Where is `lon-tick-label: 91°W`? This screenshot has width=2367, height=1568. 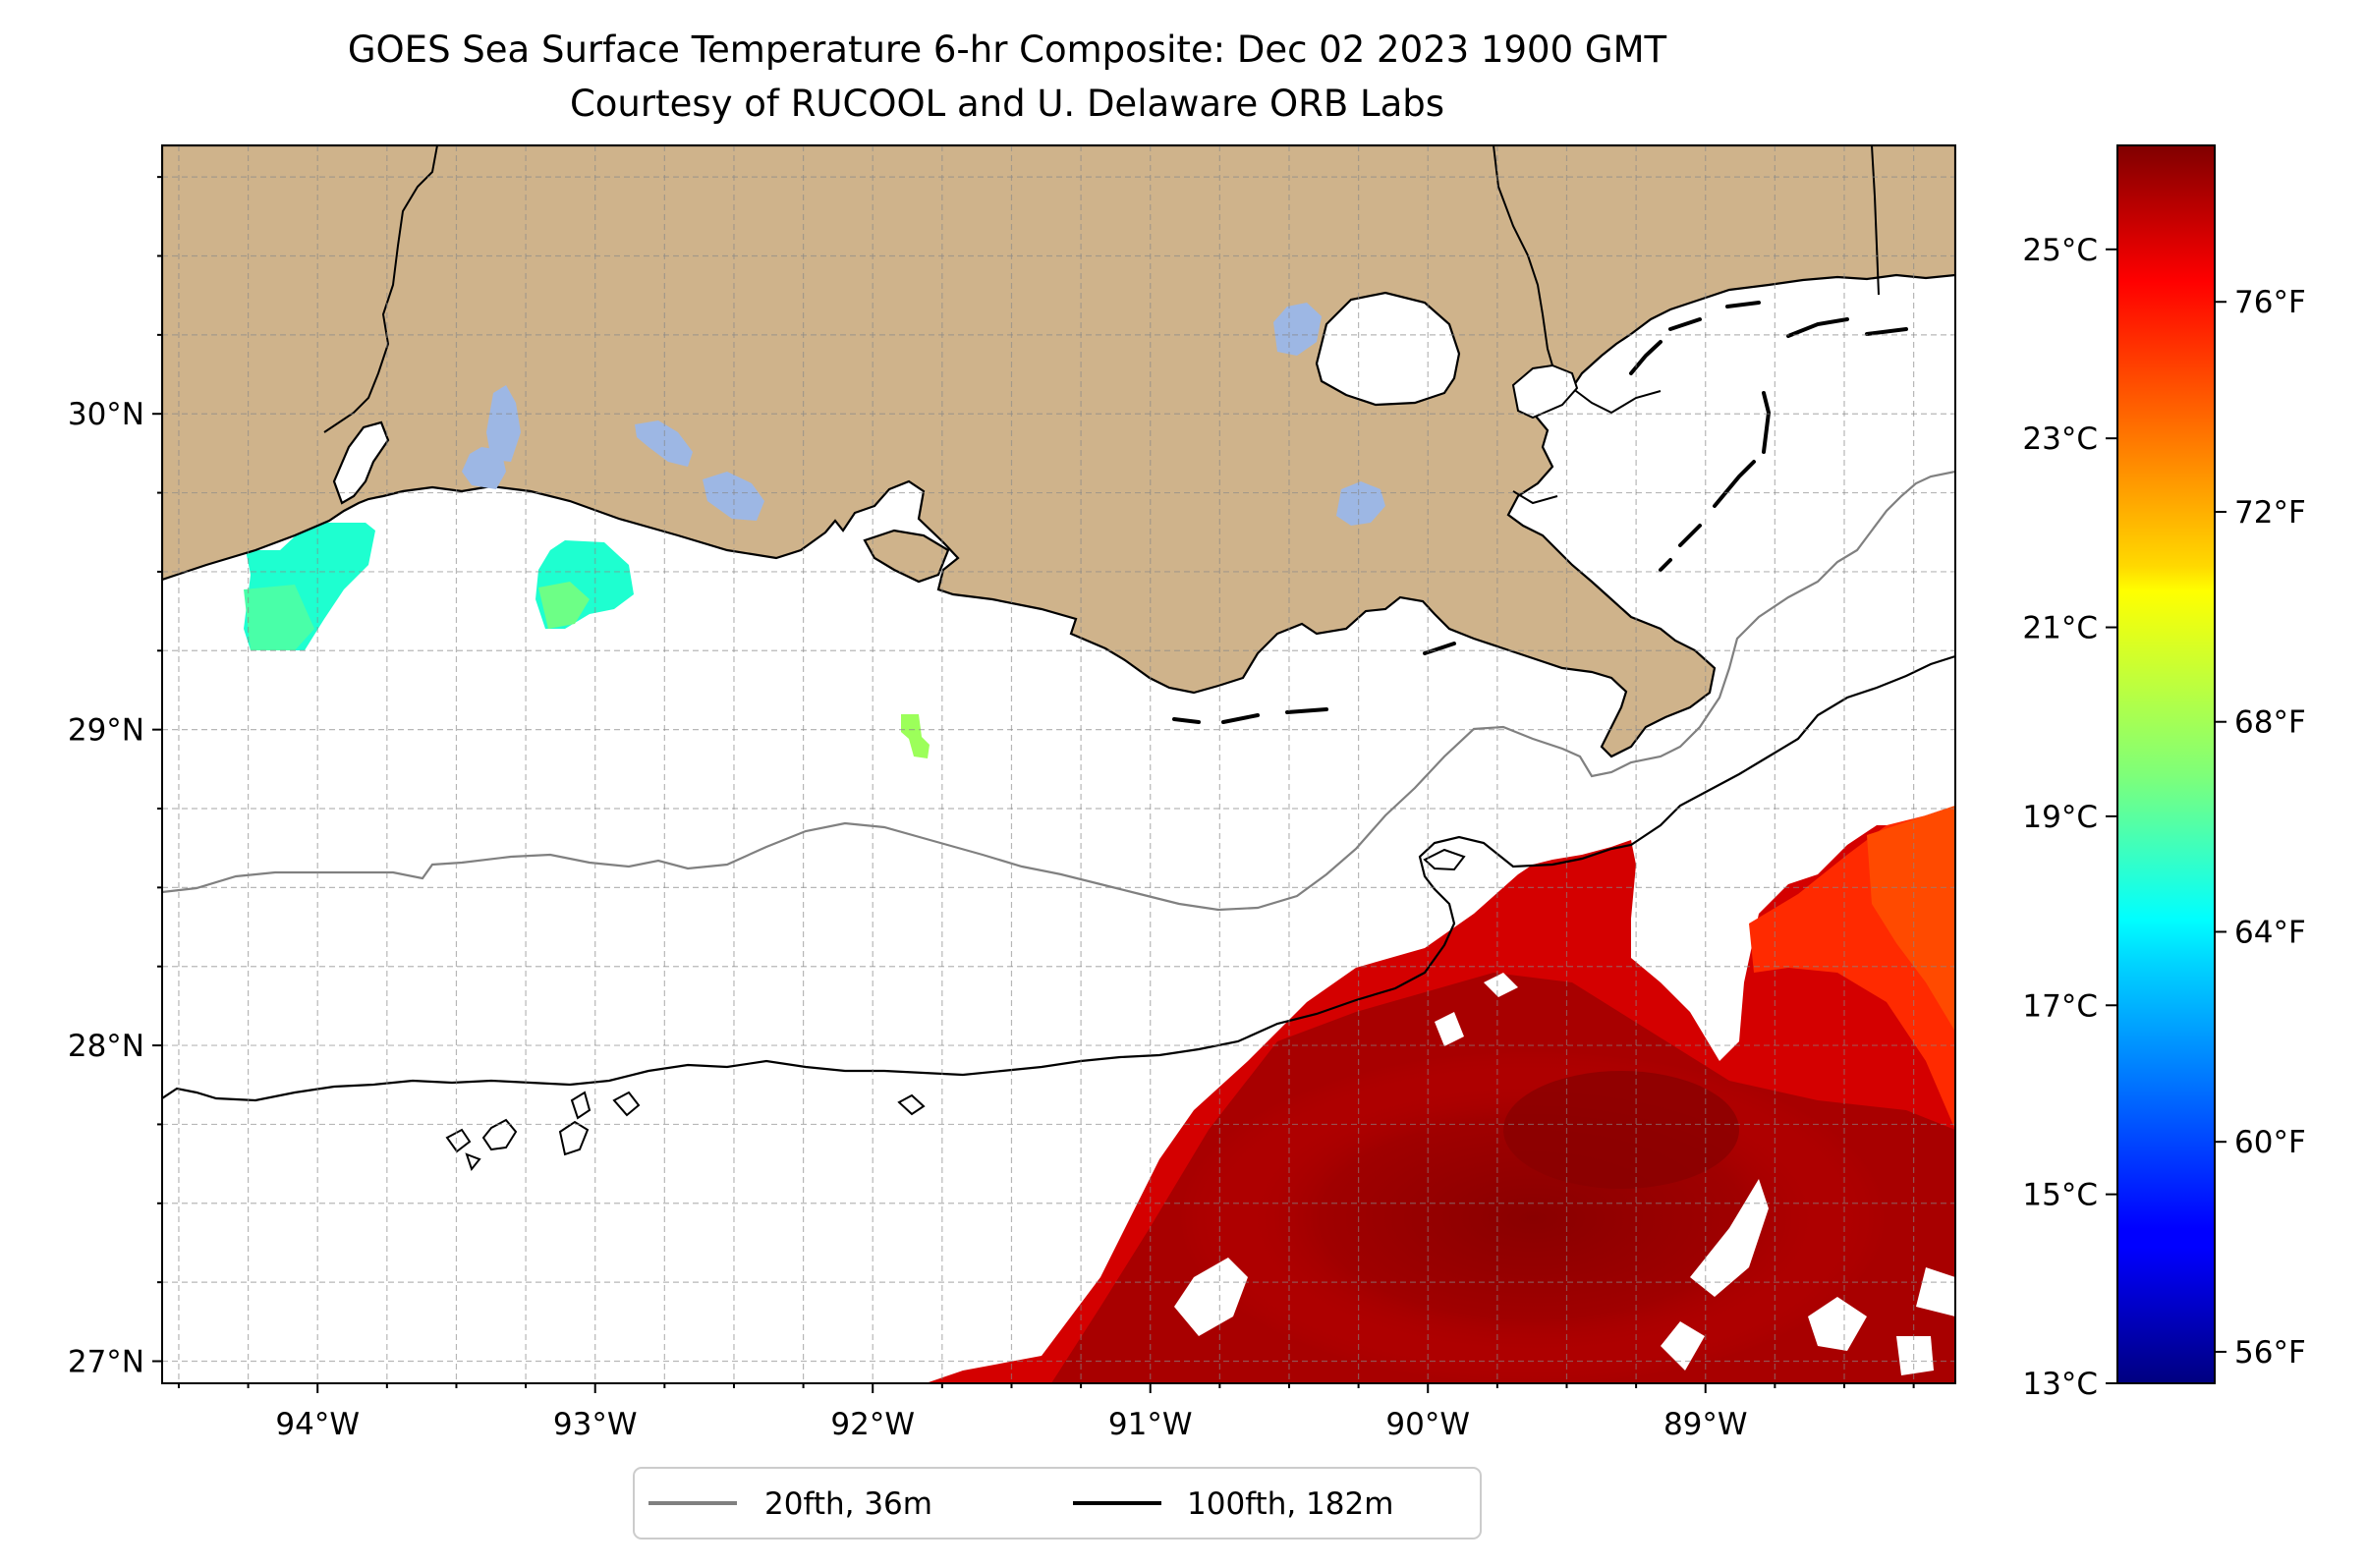 lon-tick-label: 91°W is located at coordinates (1150, 1424).